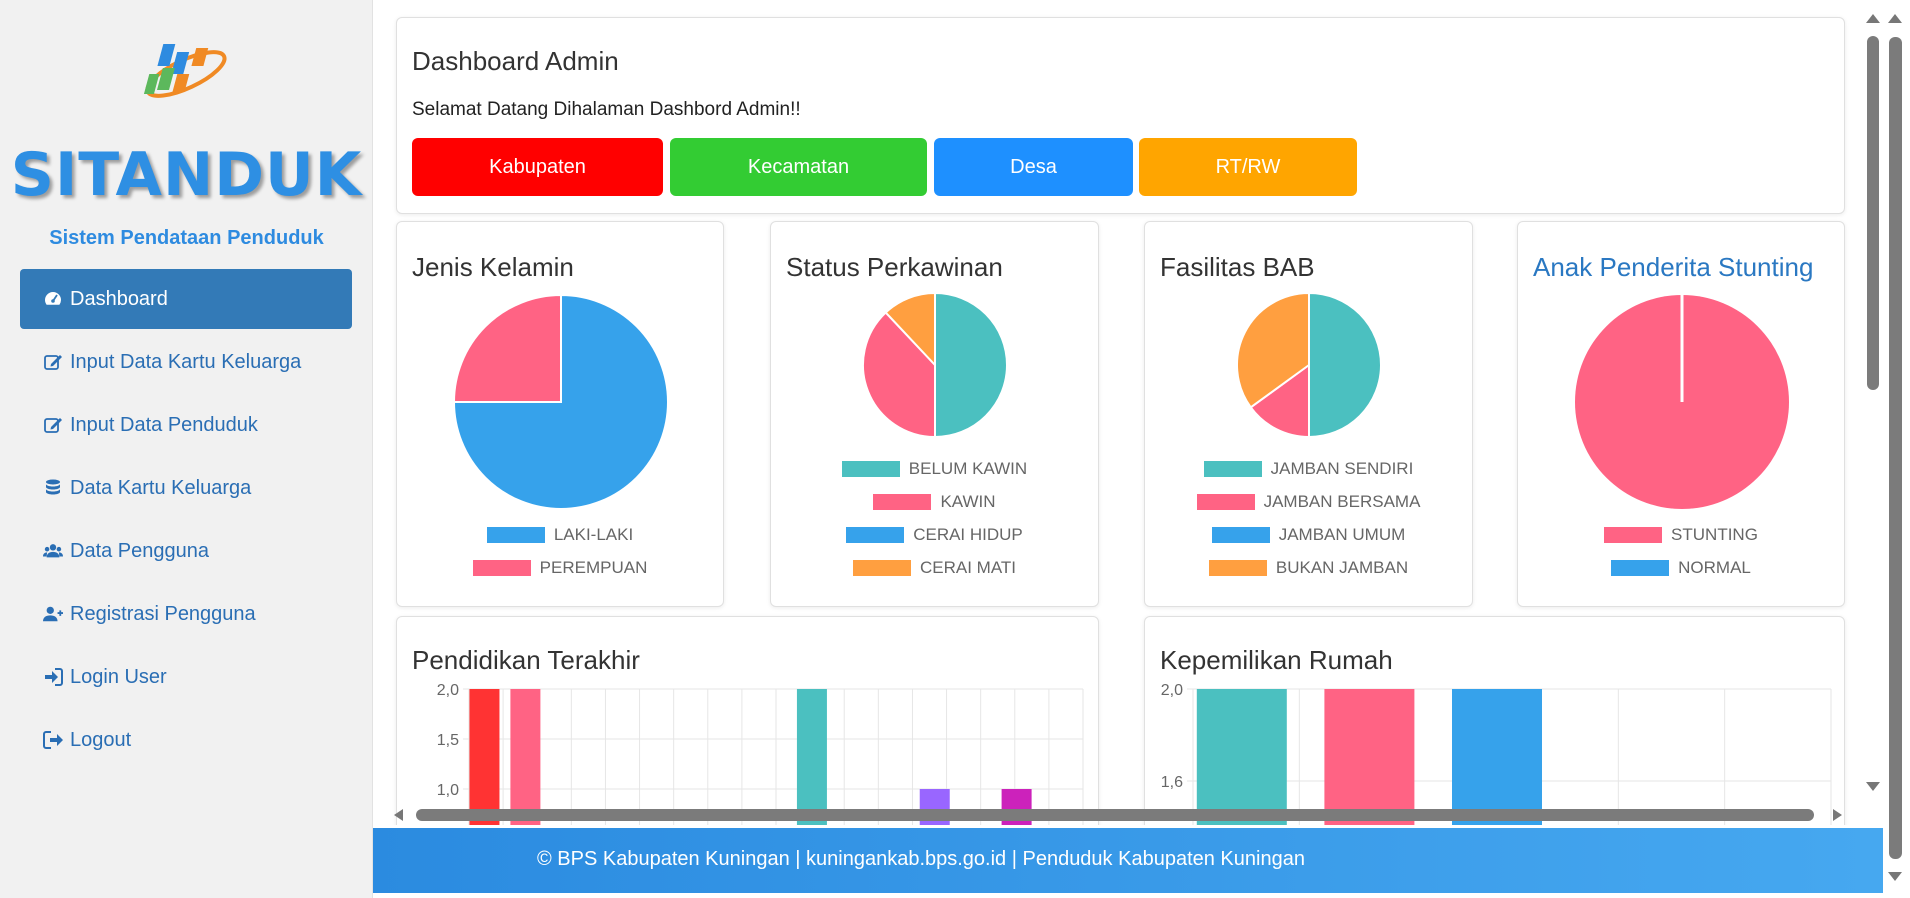 Image resolution: width=1910 pixels, height=898 pixels. I want to click on pie-slice-bukan-jamban, so click(1273, 350).